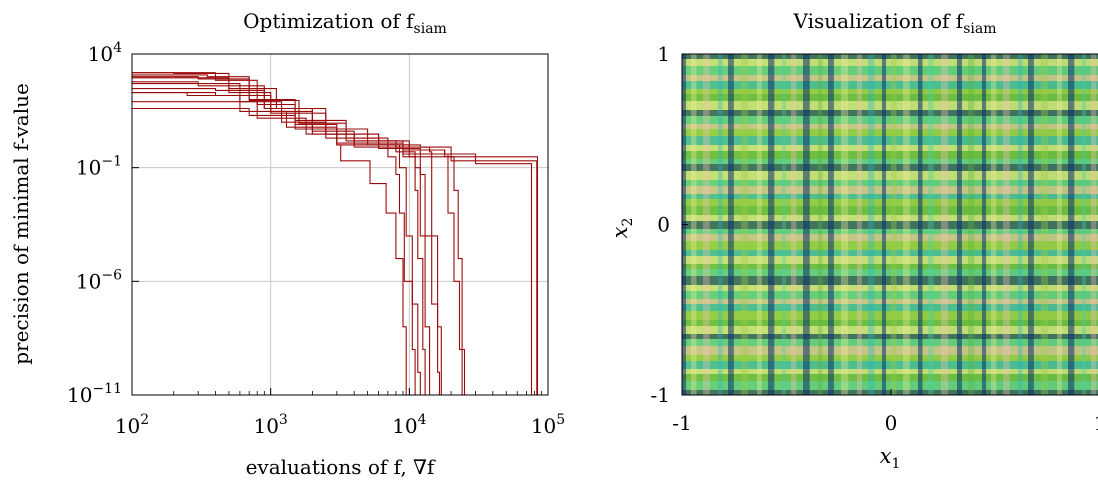 This screenshot has height=483, width=1098. I want to click on y-tick-label: 10⁻⁶, so click(99, 280).